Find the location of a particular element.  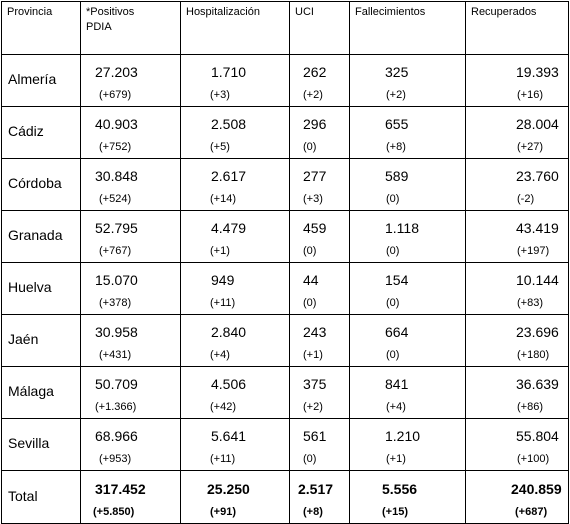

province-cell: Cádiz is located at coordinates (41, 132).